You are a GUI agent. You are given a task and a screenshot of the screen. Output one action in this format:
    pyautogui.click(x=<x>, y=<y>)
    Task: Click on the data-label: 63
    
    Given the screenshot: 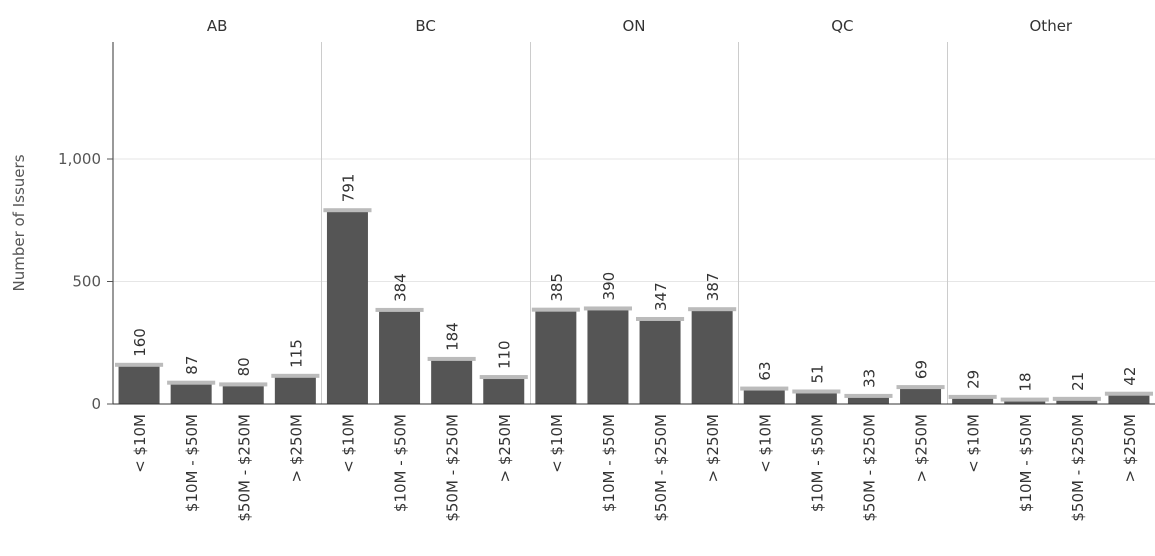 What is the action you would take?
    pyautogui.click(x=765, y=370)
    